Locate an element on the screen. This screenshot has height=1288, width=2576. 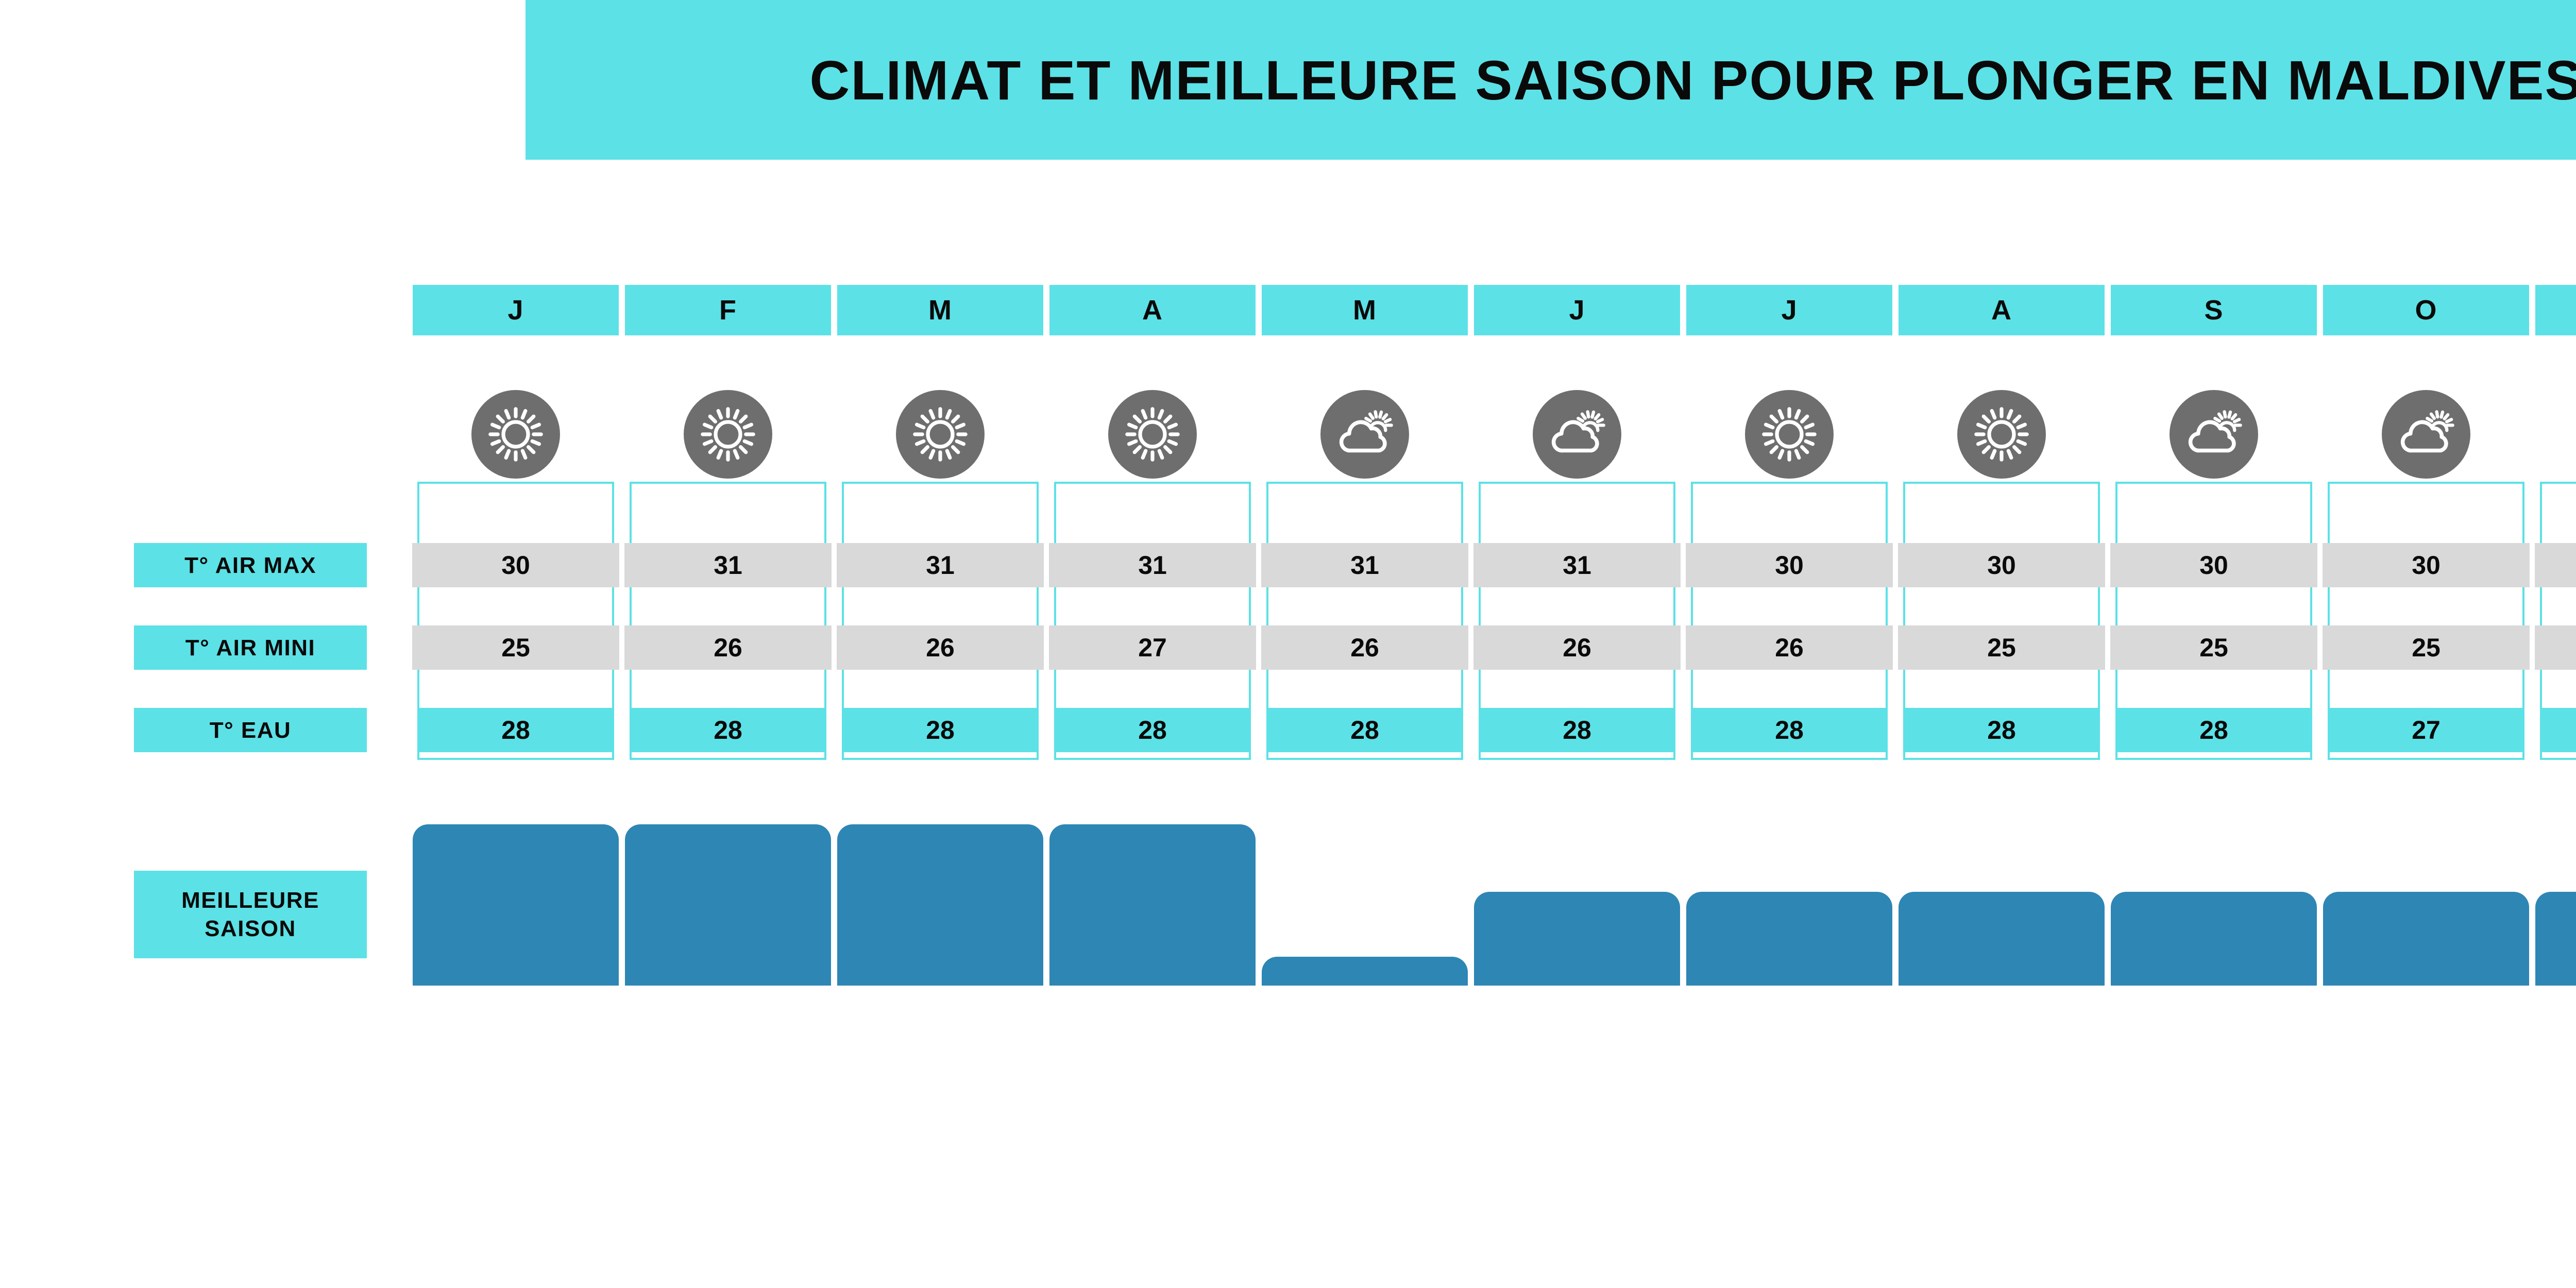
cell-air-mini-6: 26 is located at coordinates (1577, 647).